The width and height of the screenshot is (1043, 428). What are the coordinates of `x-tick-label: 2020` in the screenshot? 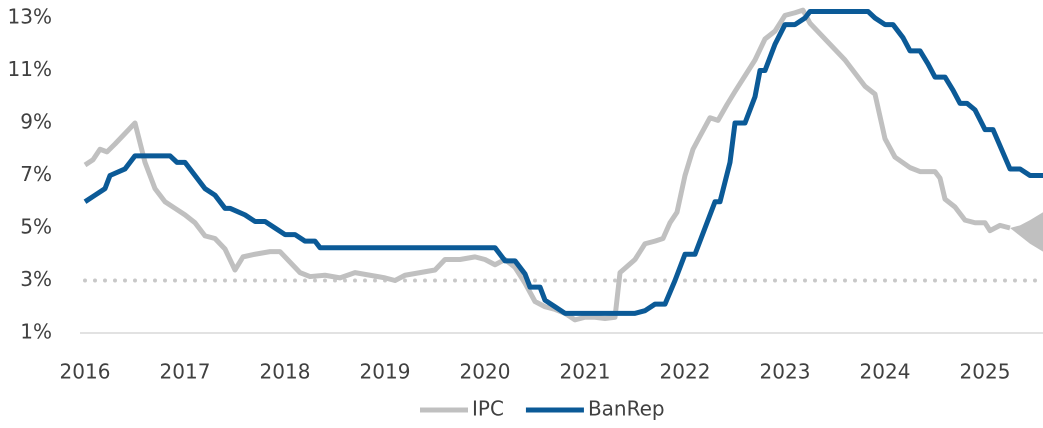 It's located at (485, 372).